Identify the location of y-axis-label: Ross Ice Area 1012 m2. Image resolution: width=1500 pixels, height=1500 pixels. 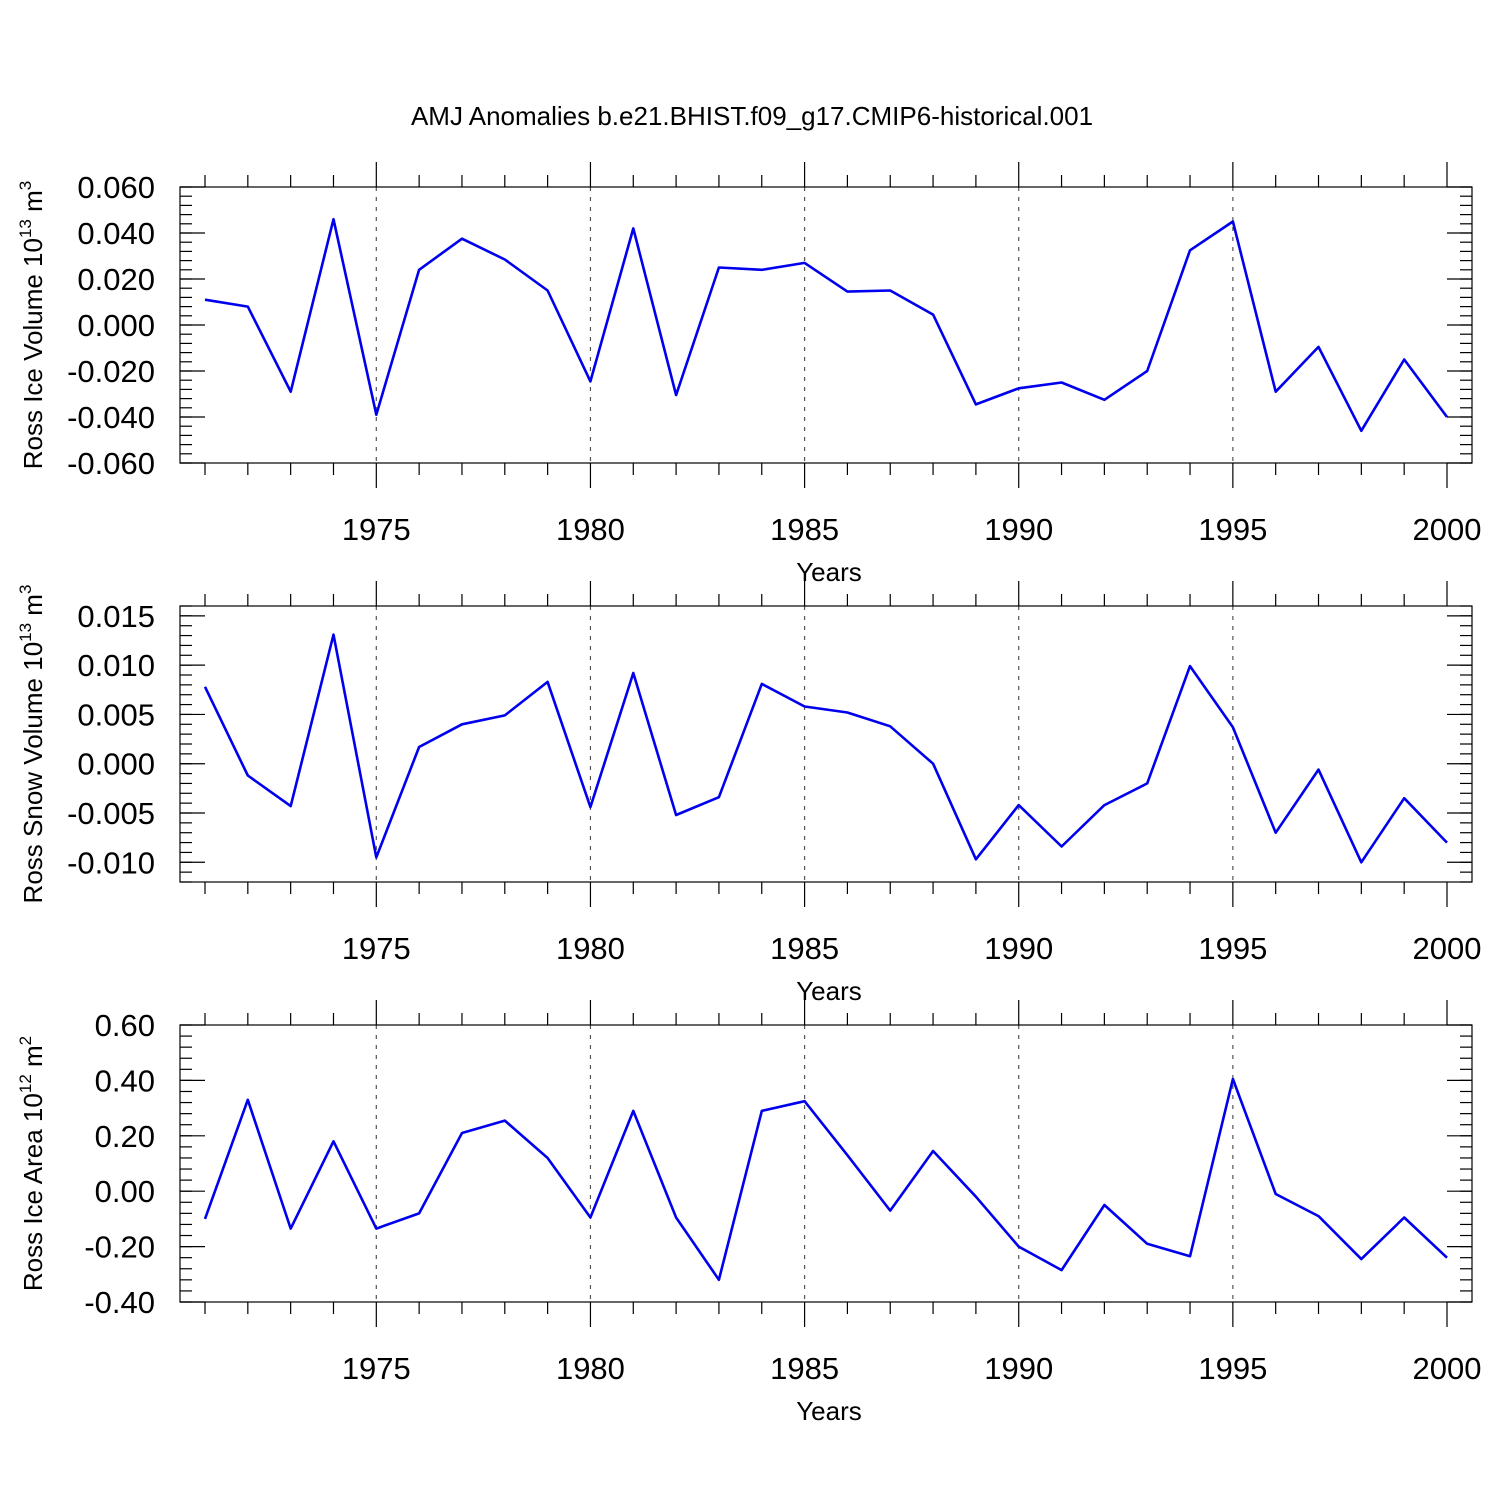
(32, 1163).